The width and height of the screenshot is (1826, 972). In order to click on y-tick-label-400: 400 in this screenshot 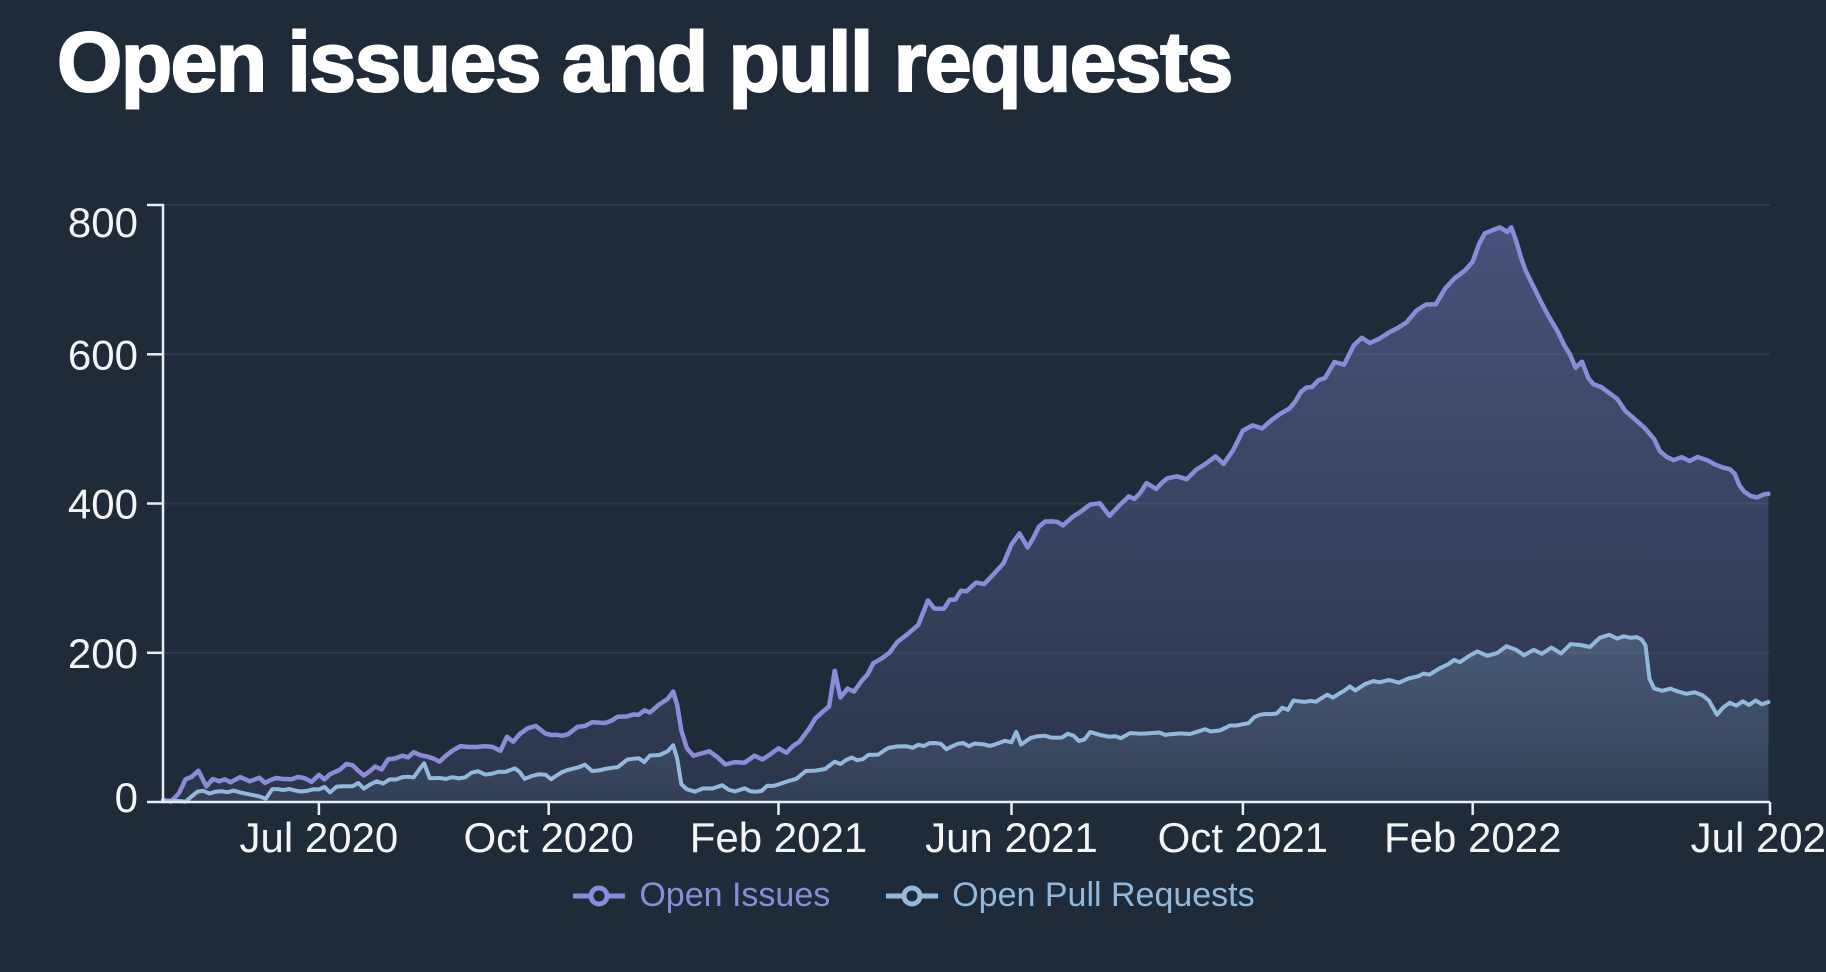, I will do `click(103, 504)`.